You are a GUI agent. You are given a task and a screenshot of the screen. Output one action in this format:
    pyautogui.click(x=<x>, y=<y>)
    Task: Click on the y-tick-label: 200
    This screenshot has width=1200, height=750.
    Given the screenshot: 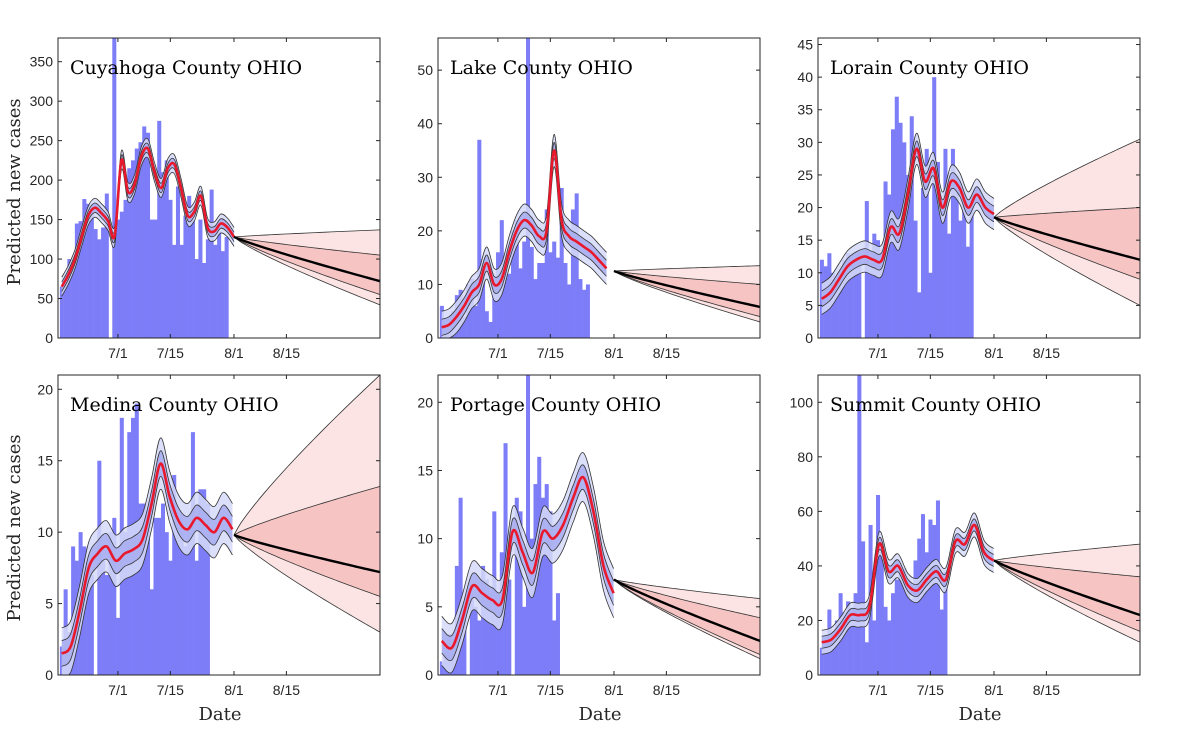 What is the action you would take?
    pyautogui.click(x=42, y=180)
    